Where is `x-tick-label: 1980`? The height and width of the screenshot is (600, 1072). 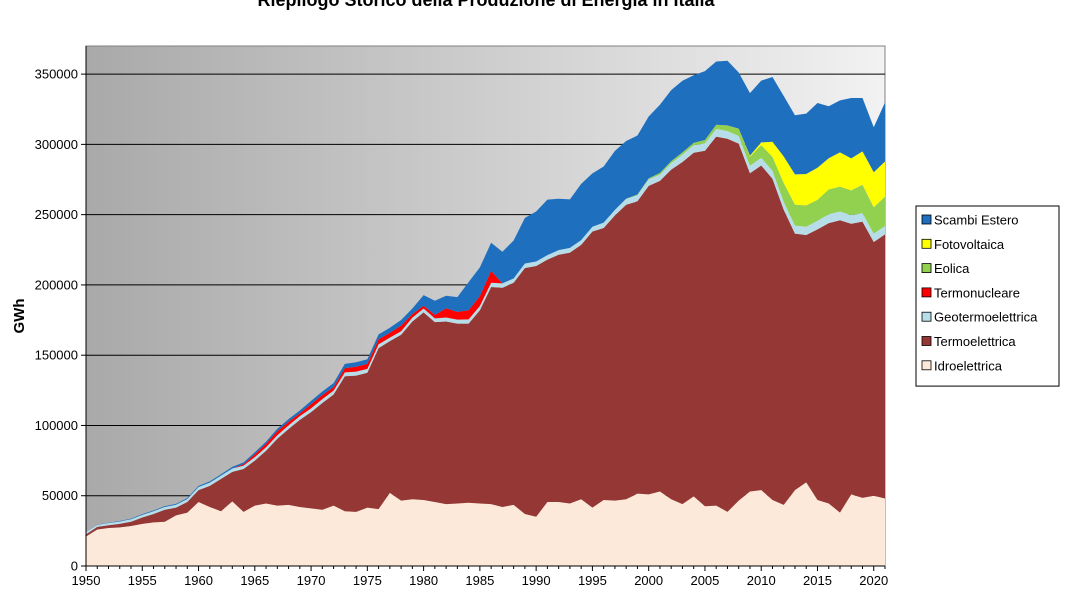 x-tick-label: 1980 is located at coordinates (423, 580).